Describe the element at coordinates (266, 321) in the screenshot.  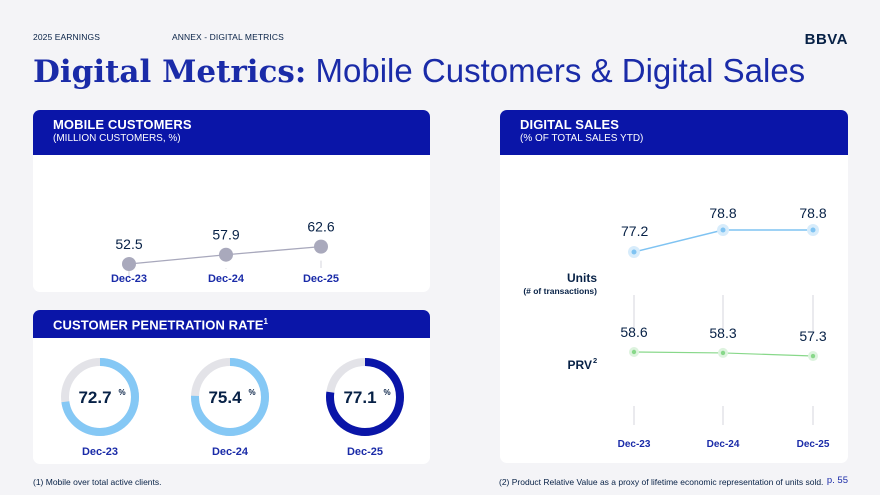
I see `penetration-footnote-mark: 1` at that location.